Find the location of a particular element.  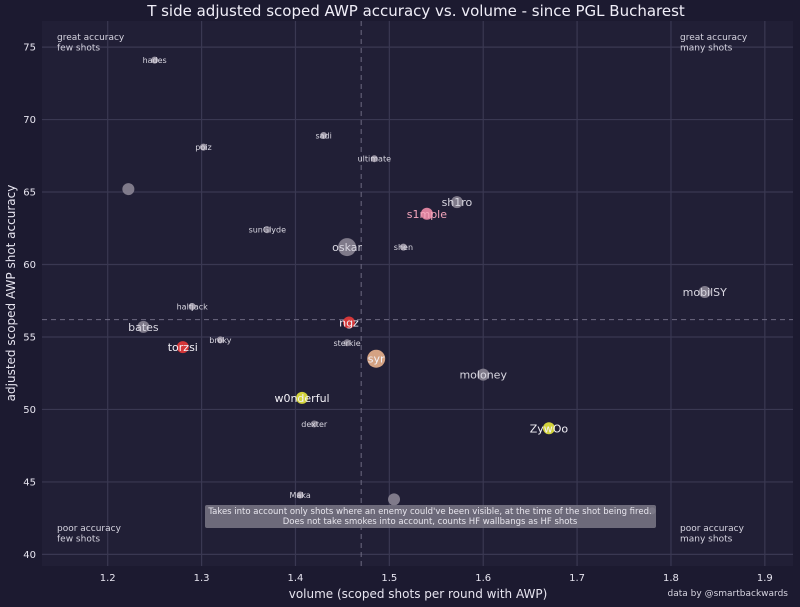

y-tick-label: 40 is located at coordinates (29, 555).